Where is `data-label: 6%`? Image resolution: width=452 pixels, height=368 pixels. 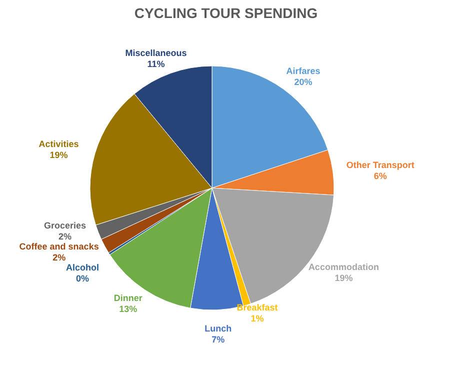
data-label: 6% is located at coordinates (380, 176).